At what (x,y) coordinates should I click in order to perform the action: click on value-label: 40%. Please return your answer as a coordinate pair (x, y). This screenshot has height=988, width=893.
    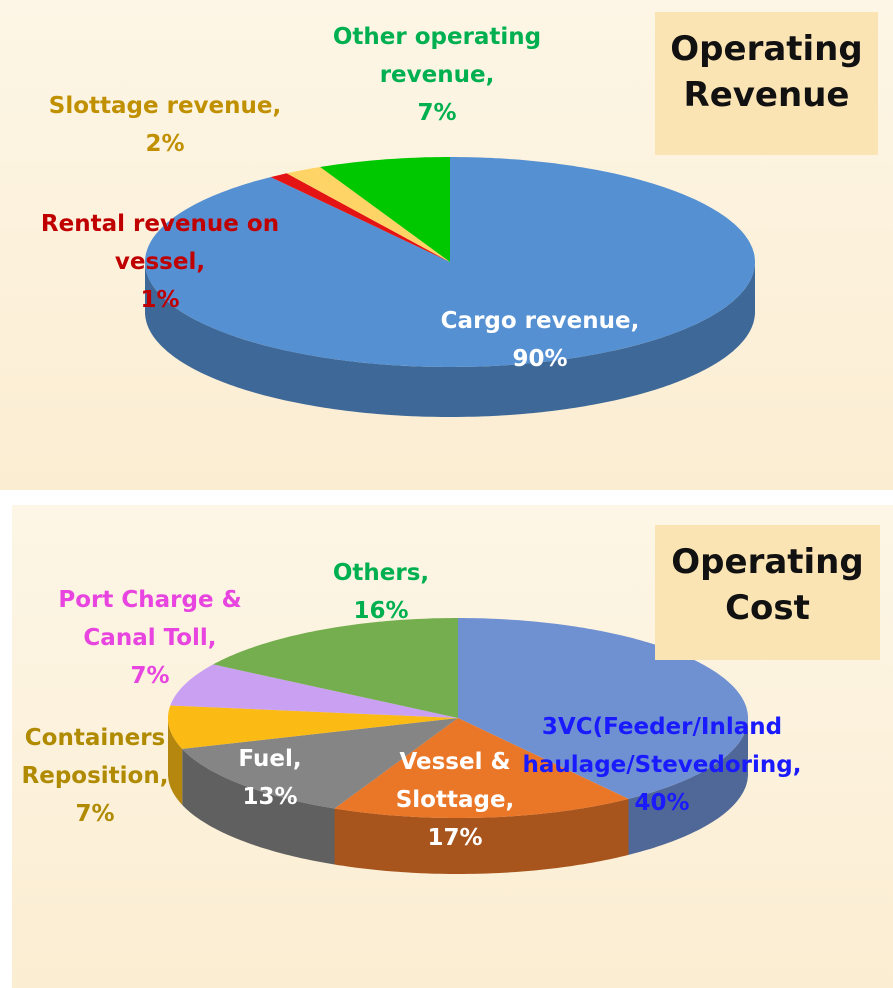
    Looking at the image, I should click on (662, 803).